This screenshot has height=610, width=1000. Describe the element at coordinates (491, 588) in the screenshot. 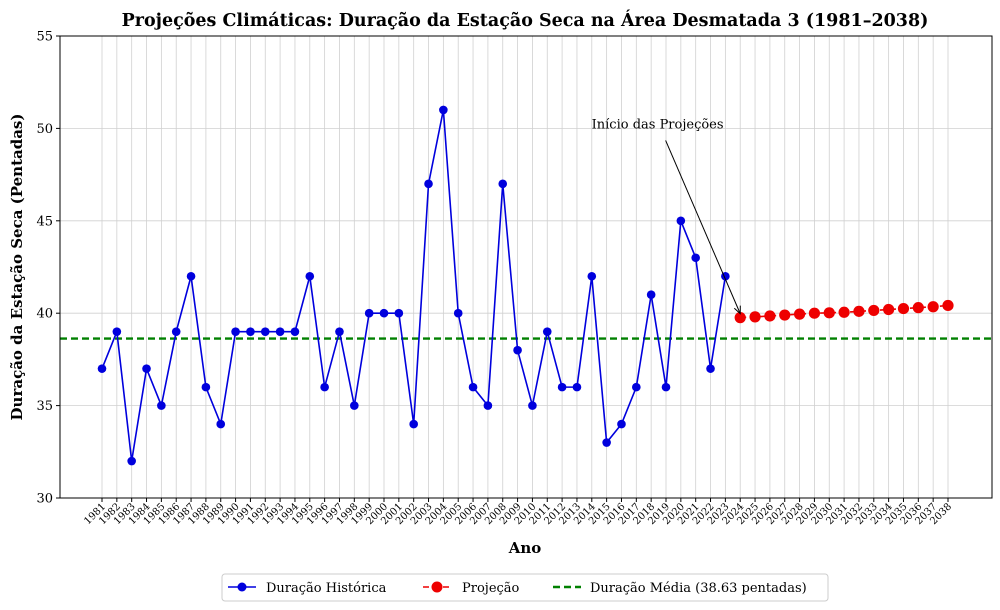

I see `legend-projection-label: Projeção` at that location.